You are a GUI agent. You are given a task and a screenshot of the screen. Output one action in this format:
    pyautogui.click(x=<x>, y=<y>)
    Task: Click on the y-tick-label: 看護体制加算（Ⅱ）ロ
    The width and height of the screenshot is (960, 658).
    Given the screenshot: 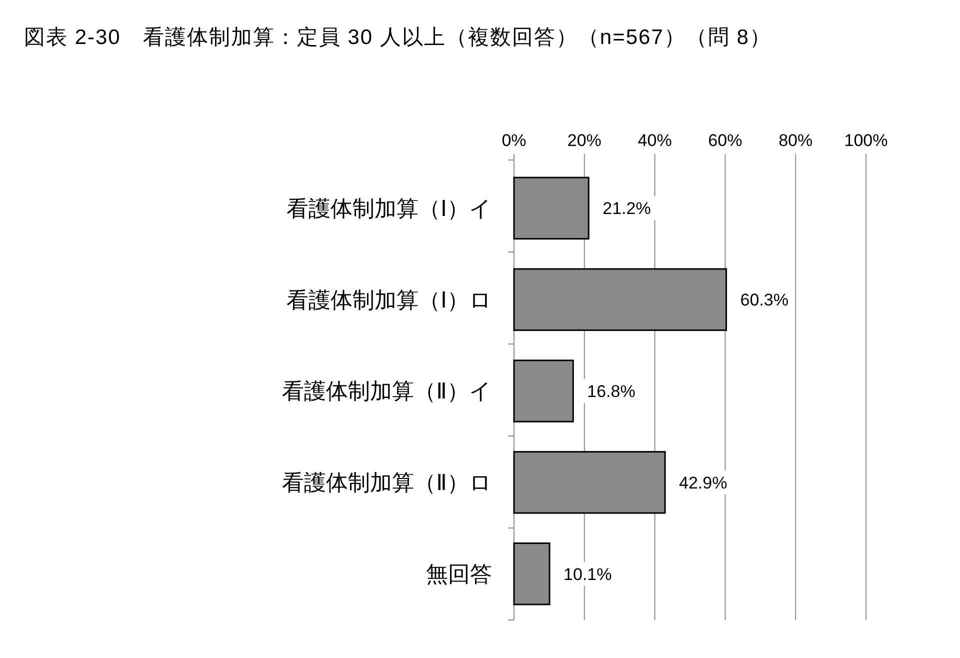 What is the action you would take?
    pyautogui.click(x=387, y=483)
    